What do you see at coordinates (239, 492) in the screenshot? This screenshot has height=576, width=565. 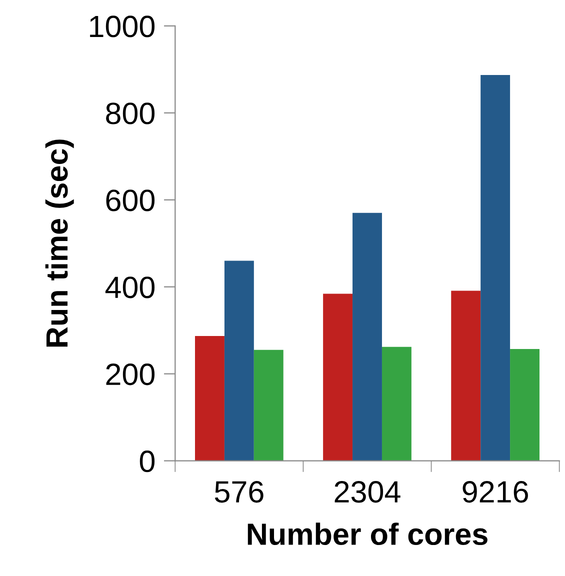 I see `x-tick-label: 576` at bounding box center [239, 492].